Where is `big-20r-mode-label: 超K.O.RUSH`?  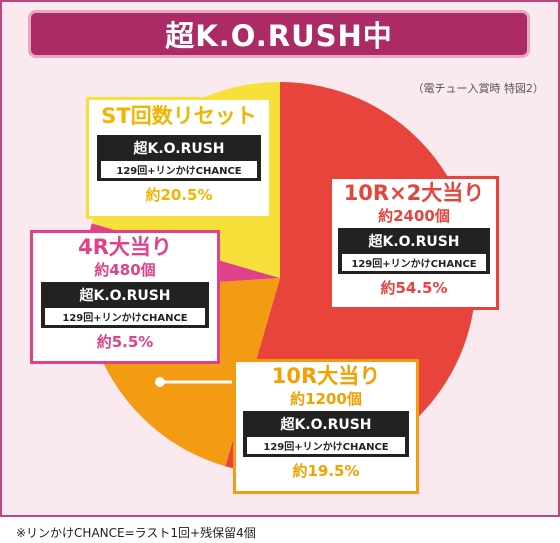 big-20r-mode-label: 超K.O.RUSH is located at coordinates (414, 242).